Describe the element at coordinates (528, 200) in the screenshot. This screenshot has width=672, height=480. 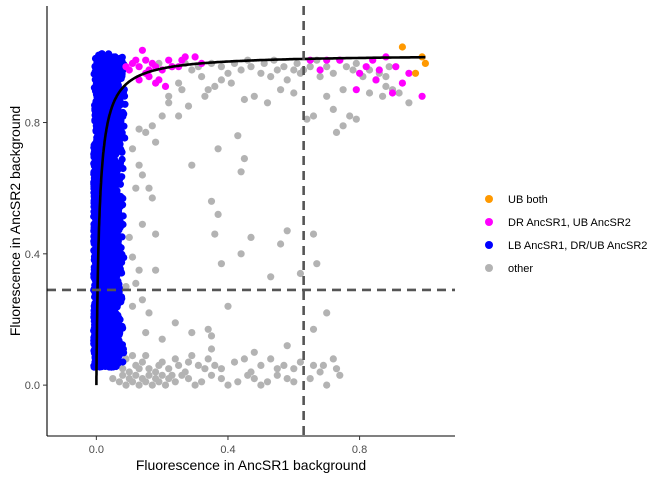
I see `legend-label: UB both` at that location.